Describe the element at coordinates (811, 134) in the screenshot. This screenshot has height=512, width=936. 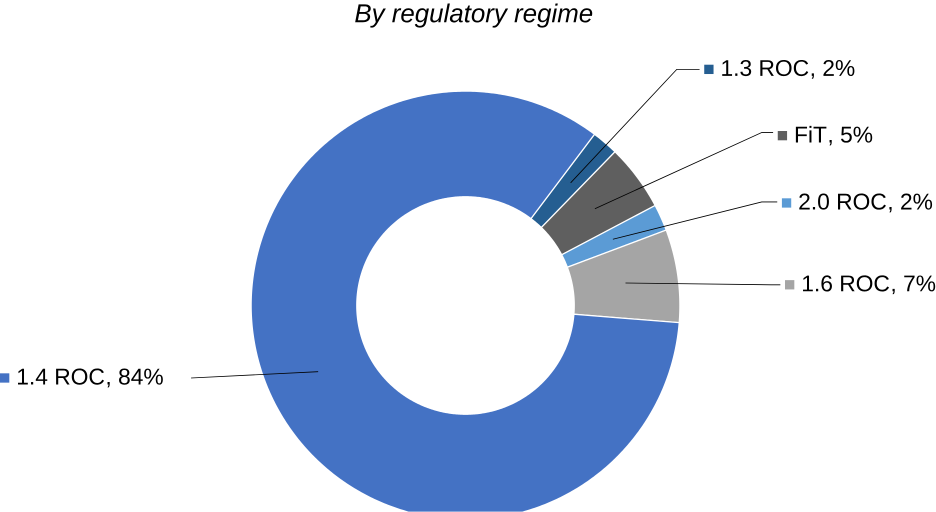
I see `legend-label: FiT` at that location.